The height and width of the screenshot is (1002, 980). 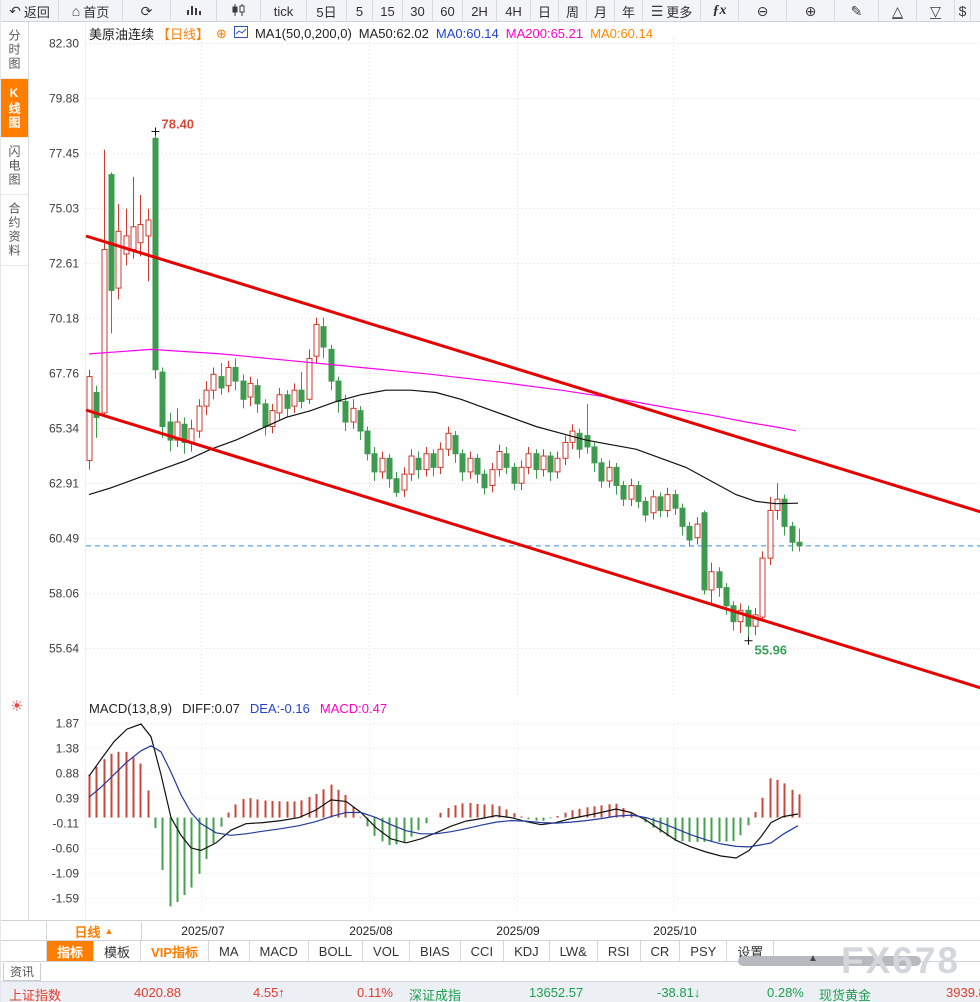 I want to click on period-2h-button: 2H, so click(x=480, y=10).